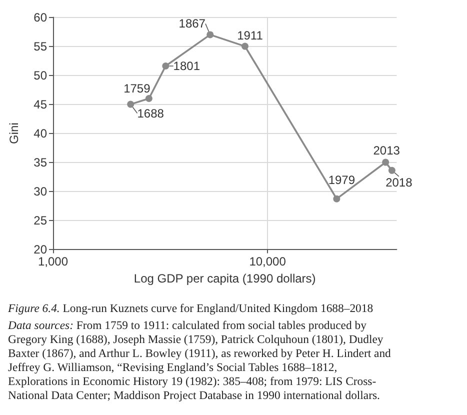  I want to click on y-tick-label: 55, so click(41, 46).